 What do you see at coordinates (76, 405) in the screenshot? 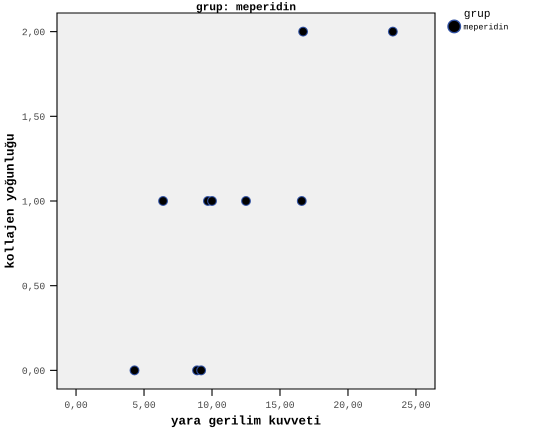
I see `x-tick-label: 0,00` at bounding box center [76, 405].